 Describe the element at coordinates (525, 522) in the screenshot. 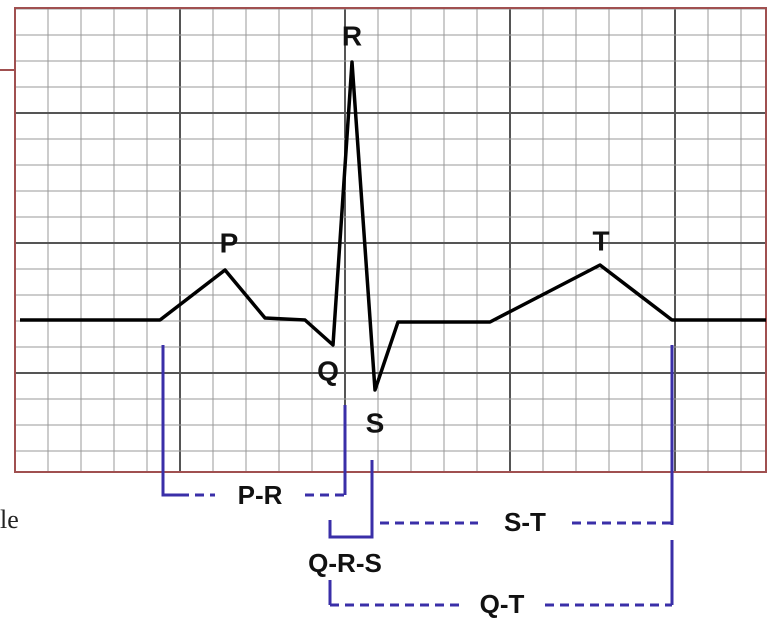

I see `interval-label: S-T` at that location.